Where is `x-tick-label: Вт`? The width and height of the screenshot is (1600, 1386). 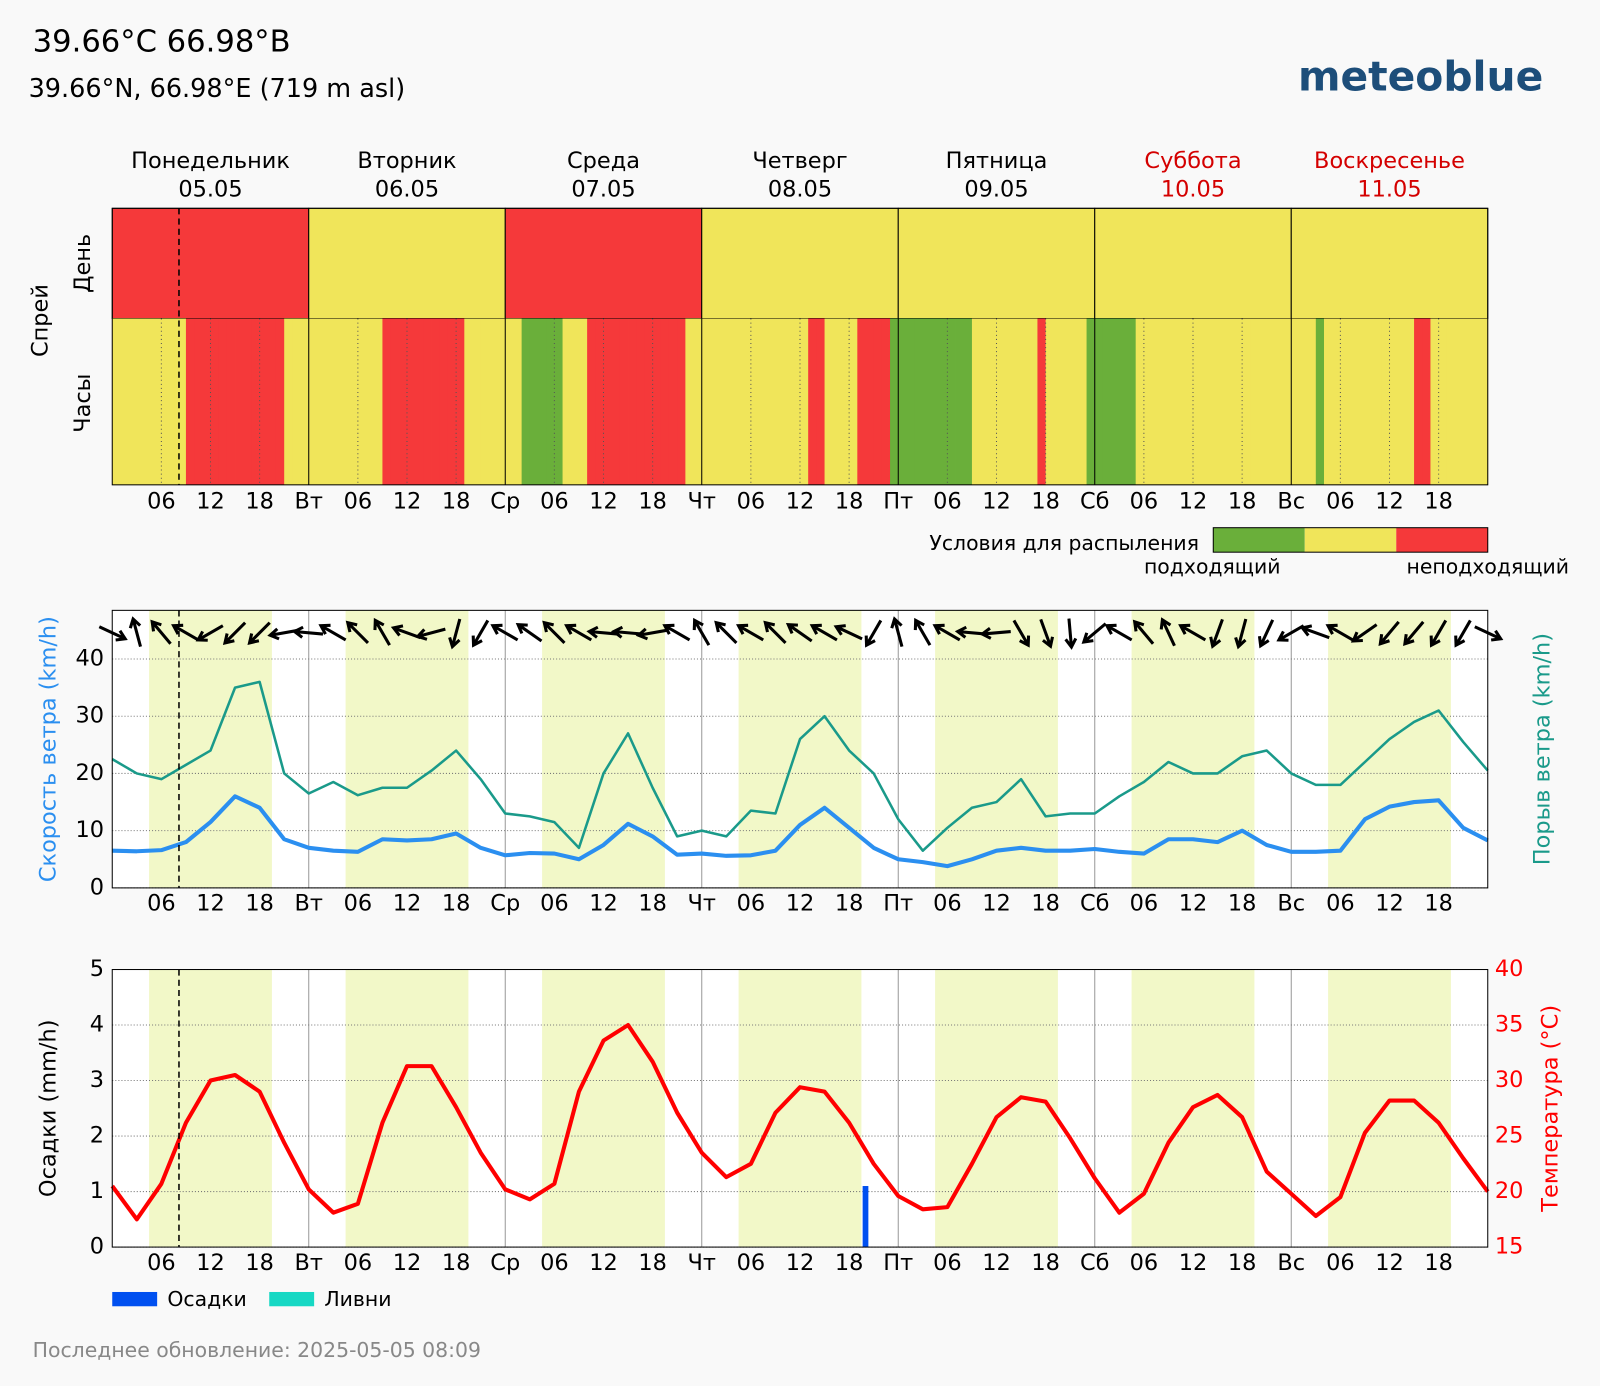
x-tick-label: Вт is located at coordinates (309, 904).